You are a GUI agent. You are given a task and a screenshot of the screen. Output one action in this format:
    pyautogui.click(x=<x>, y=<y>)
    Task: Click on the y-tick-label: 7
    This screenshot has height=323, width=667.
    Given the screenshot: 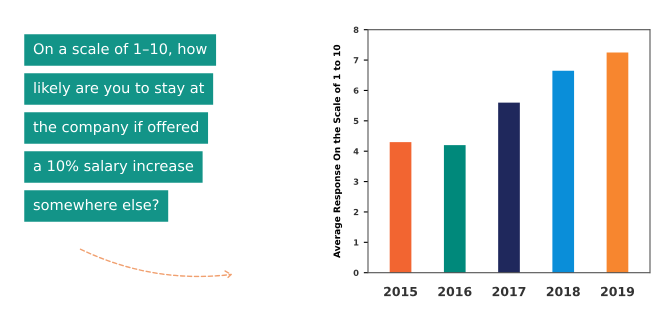 What is the action you would take?
    pyautogui.click(x=356, y=60)
    